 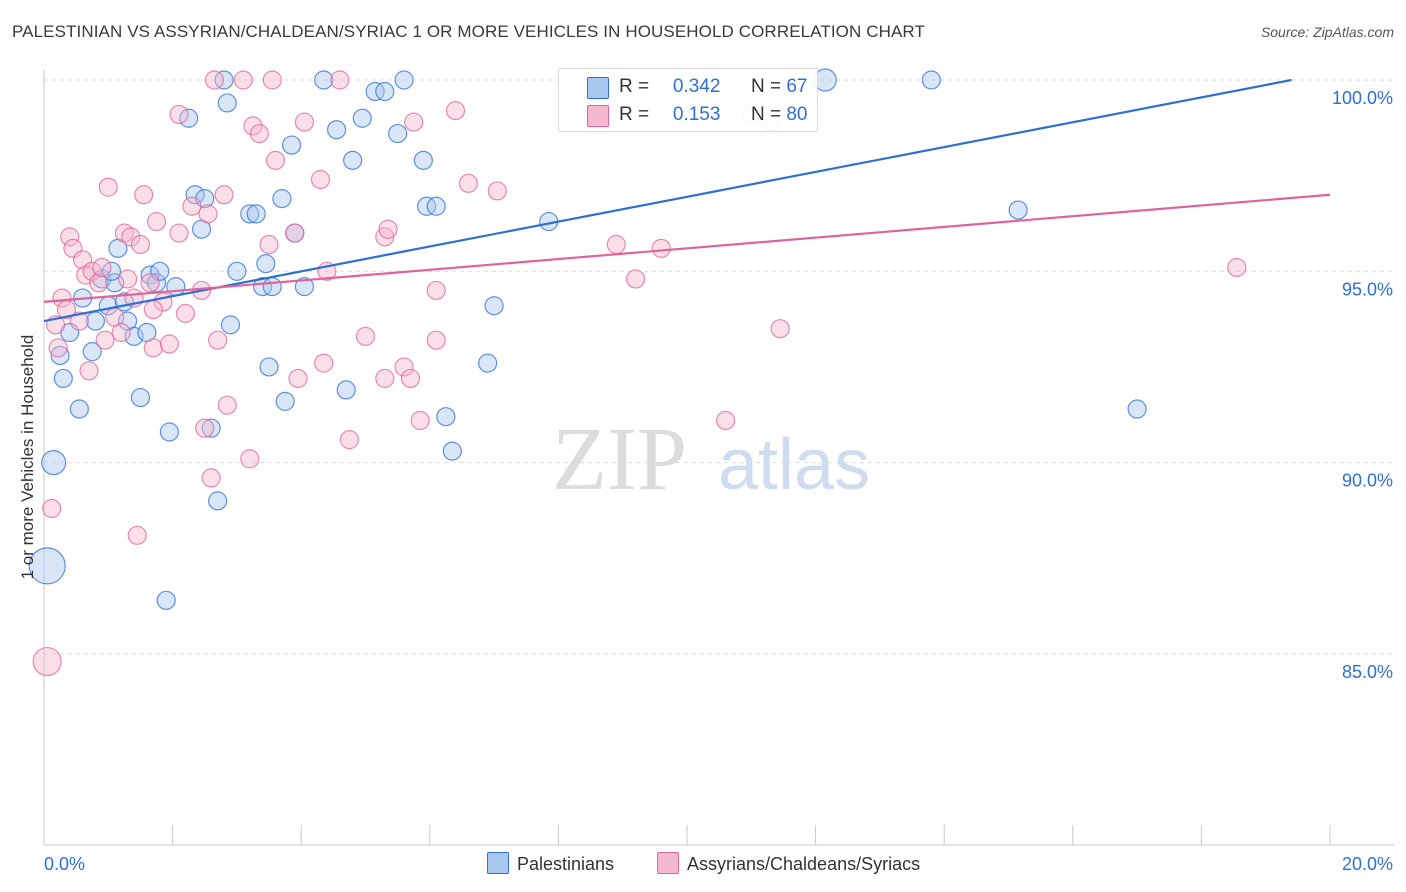 I want to click on bottom-legend-palestinians: Palestinians, so click(x=550, y=863).